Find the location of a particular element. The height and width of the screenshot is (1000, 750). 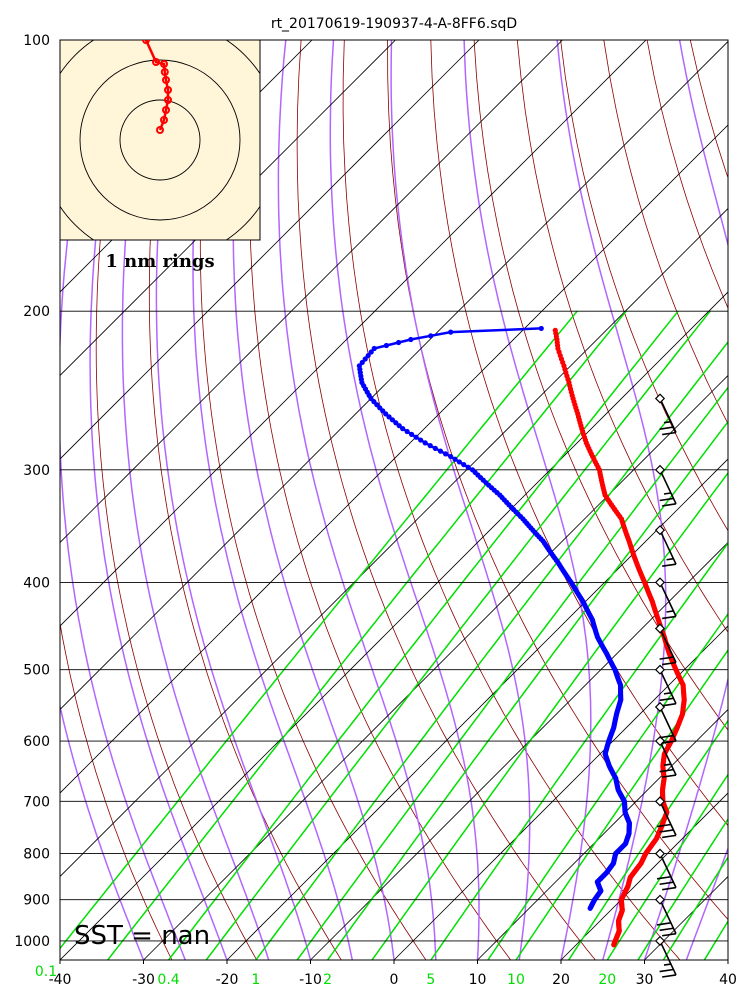

x-tick-label: -30 is located at coordinates (143, 980).